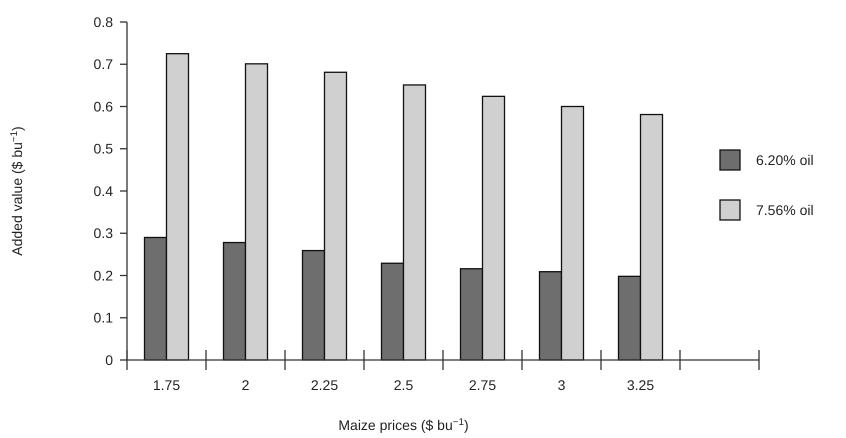  Describe the element at coordinates (166, 385) in the screenshot. I see `x-tick-label: 1.75` at that location.